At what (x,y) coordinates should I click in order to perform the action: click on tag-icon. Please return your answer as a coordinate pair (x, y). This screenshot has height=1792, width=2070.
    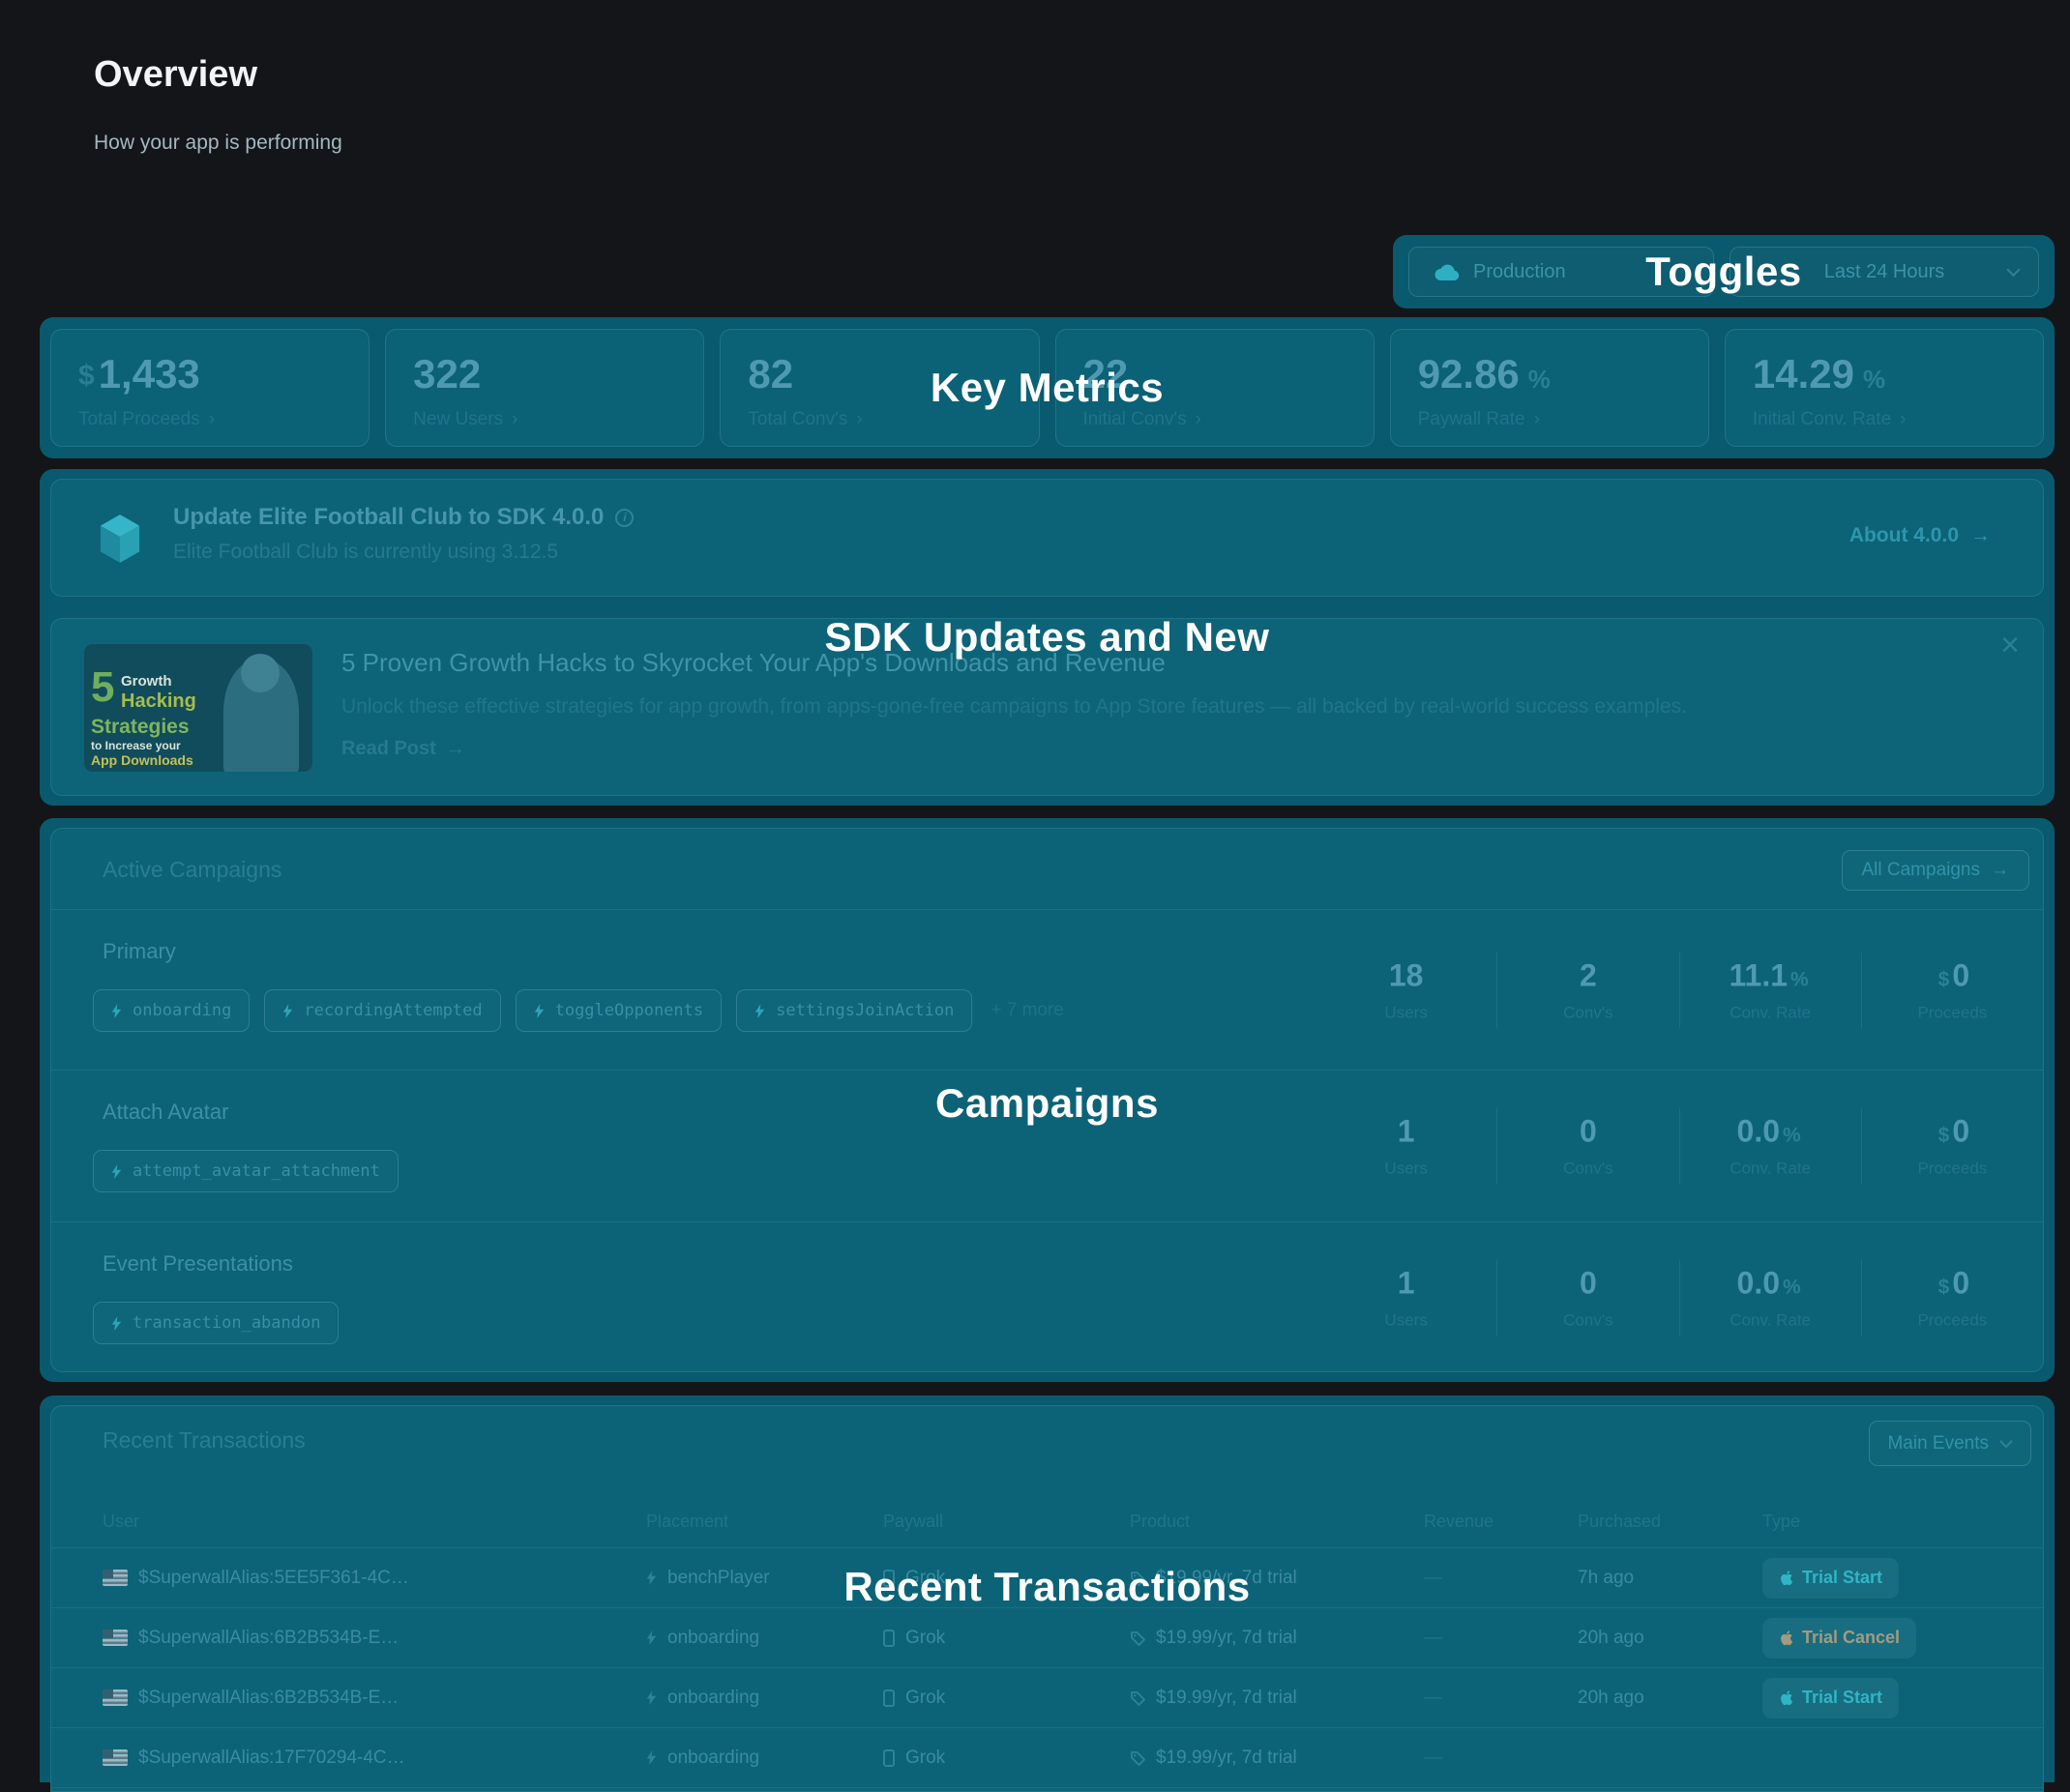
    Looking at the image, I should click on (1138, 1638).